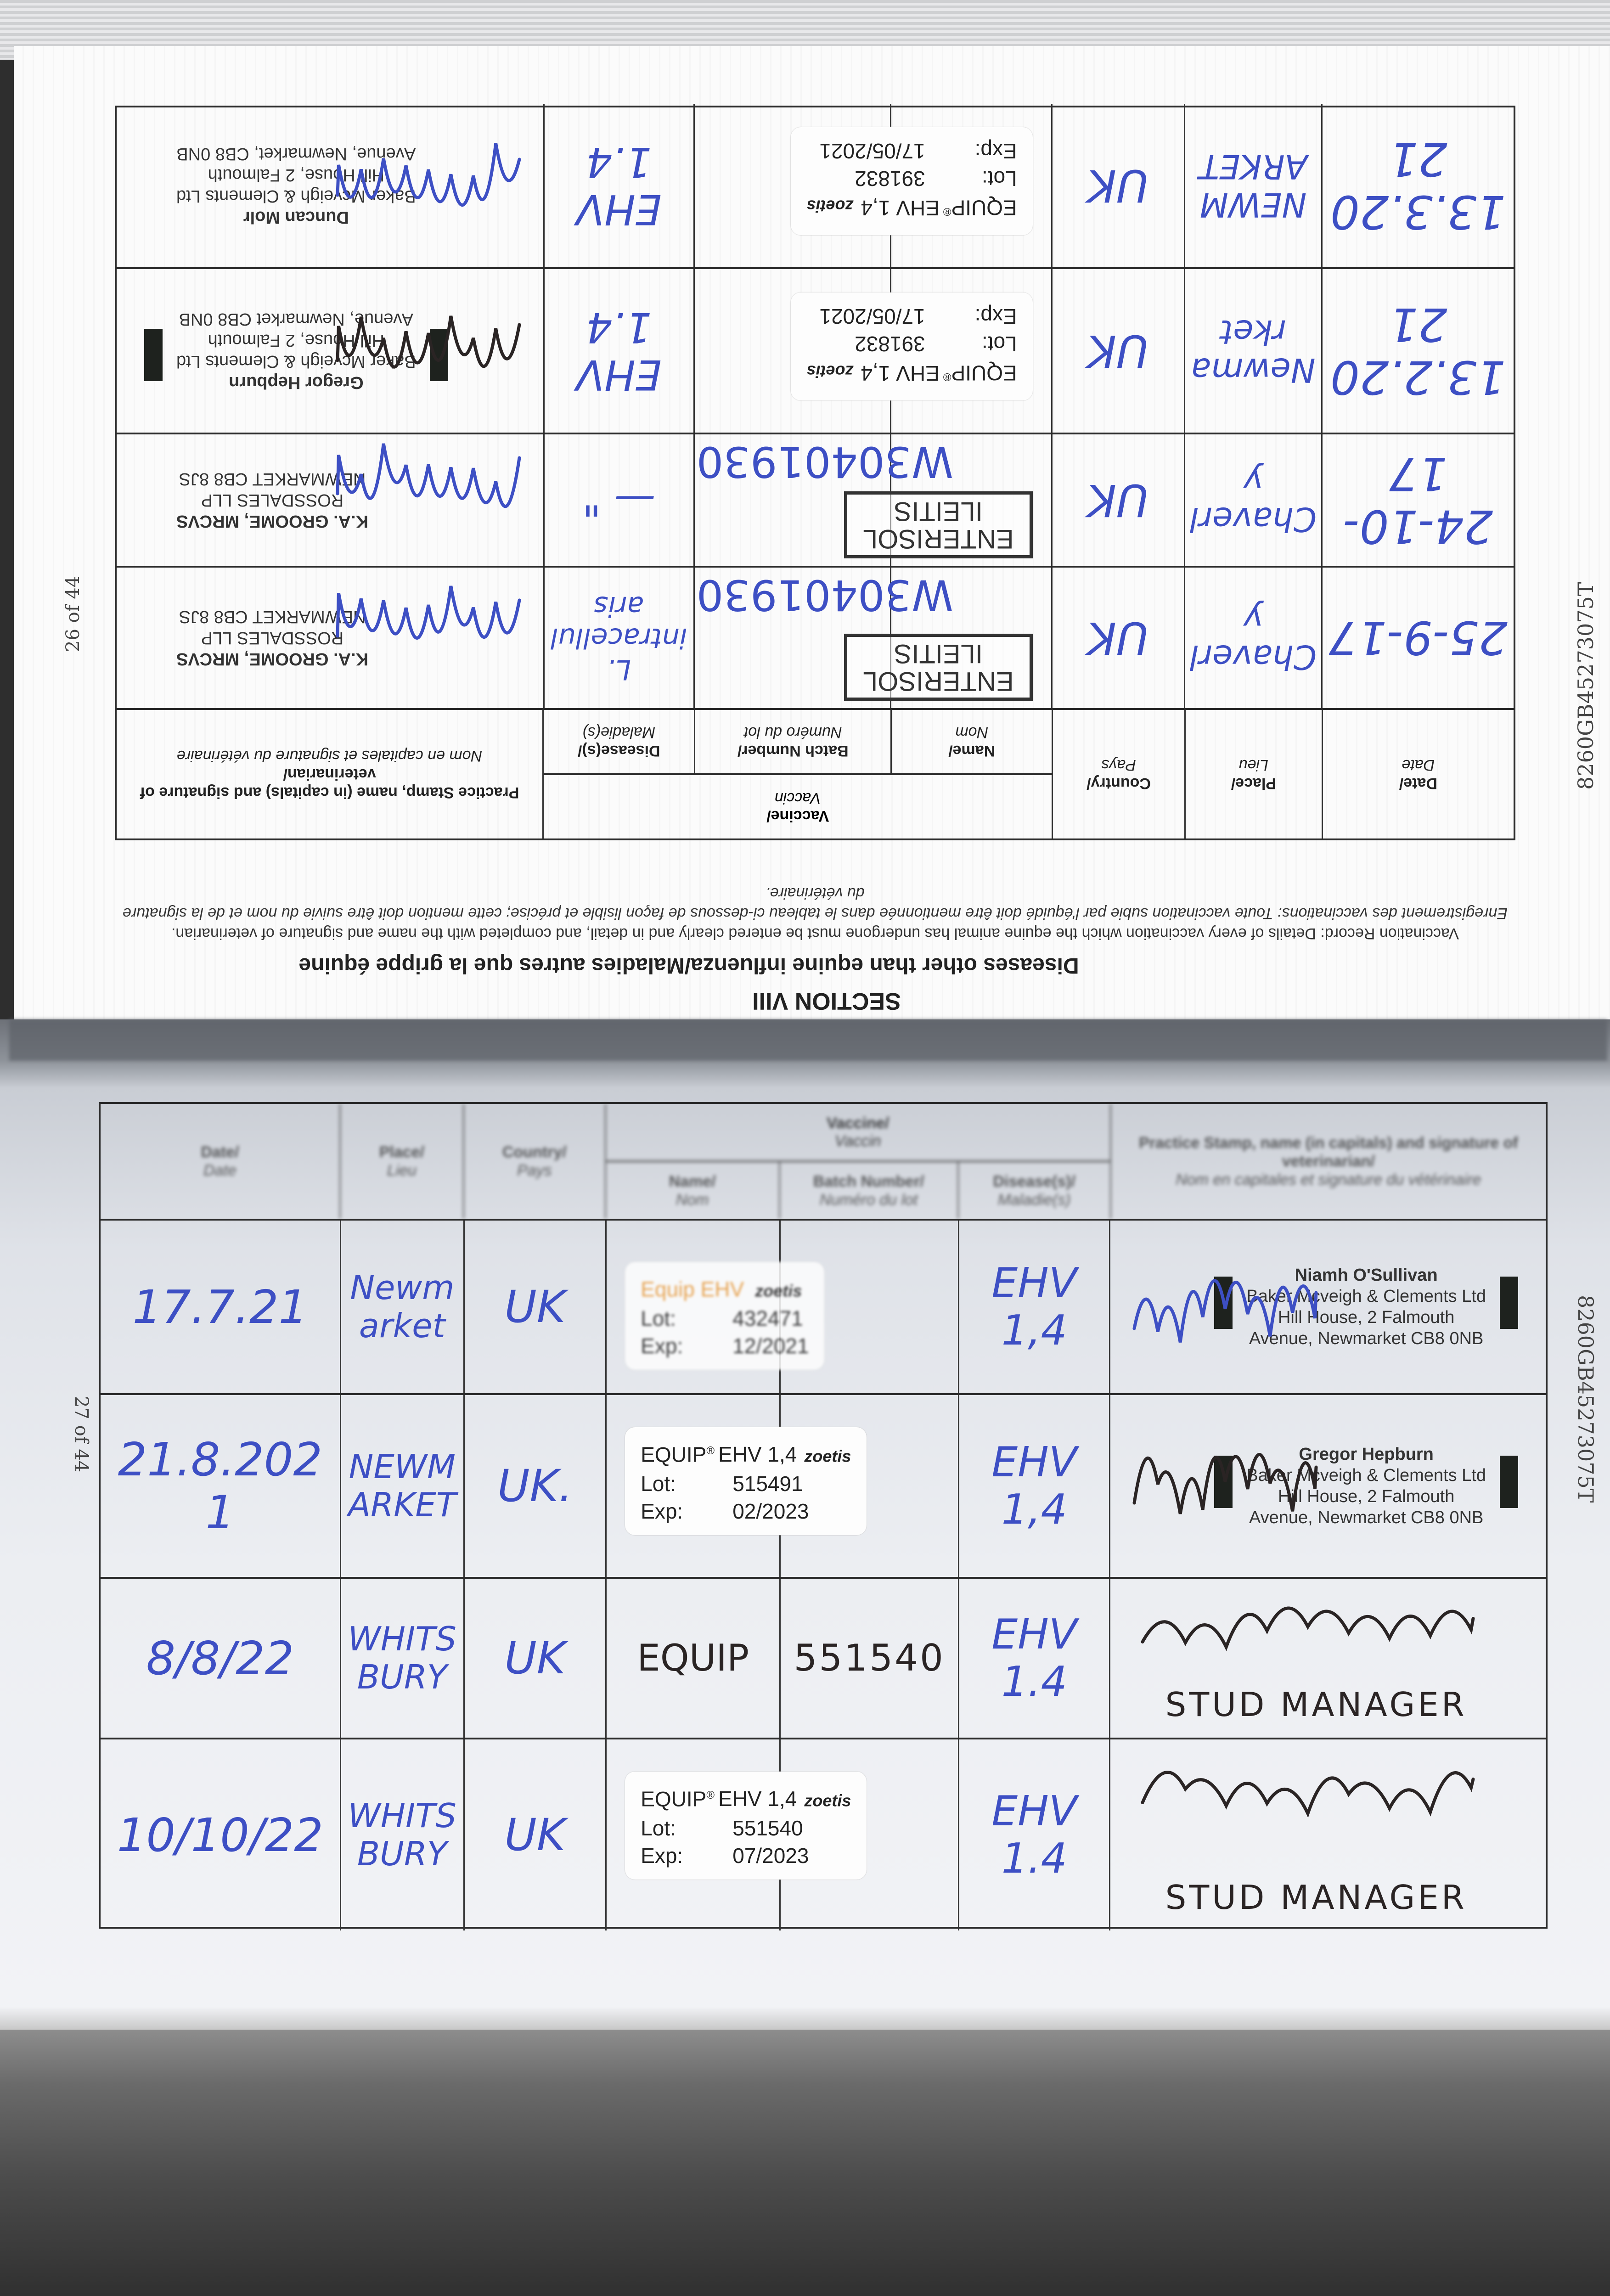 This screenshot has width=1610, height=2296. I want to click on date-cell: 8/8/22, so click(221, 1658).